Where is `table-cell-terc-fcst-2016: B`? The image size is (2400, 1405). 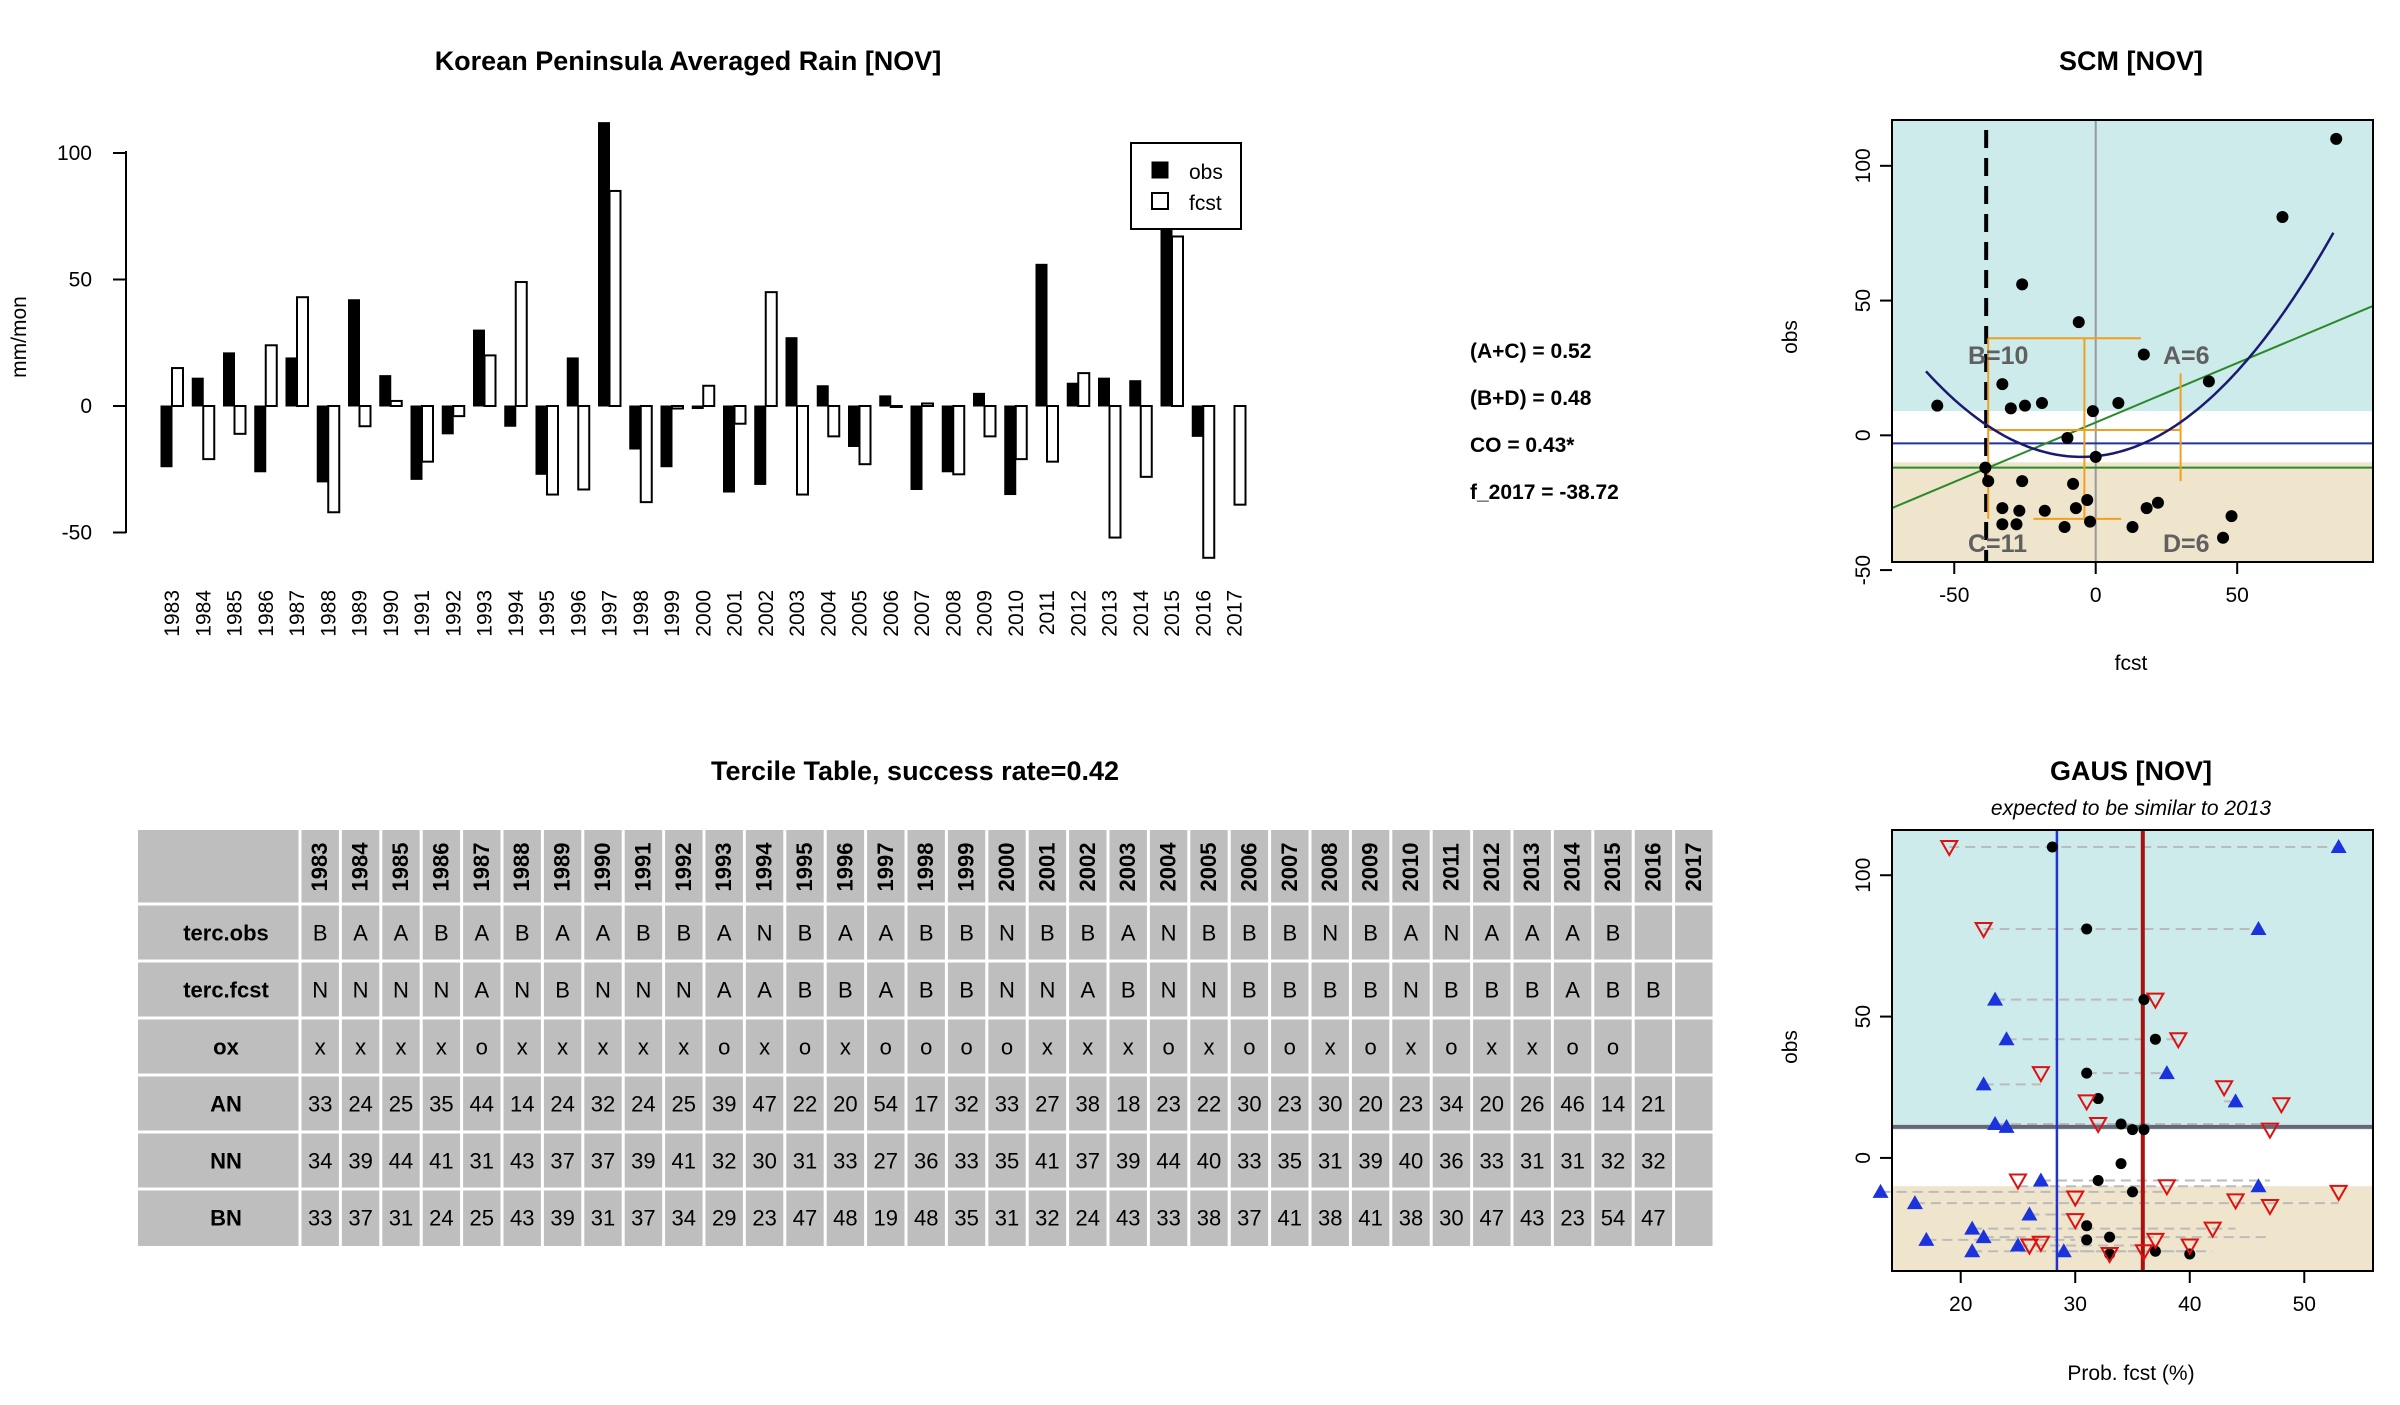
table-cell-terc-fcst-2016: B is located at coordinates (1653, 990).